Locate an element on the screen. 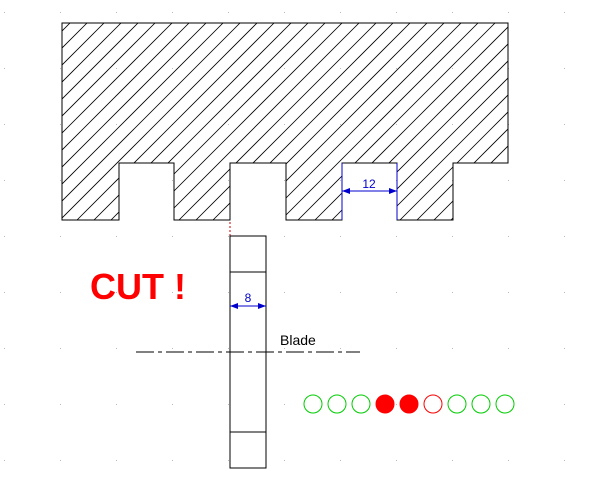  blade-width-dimension: 8 is located at coordinates (248, 300).